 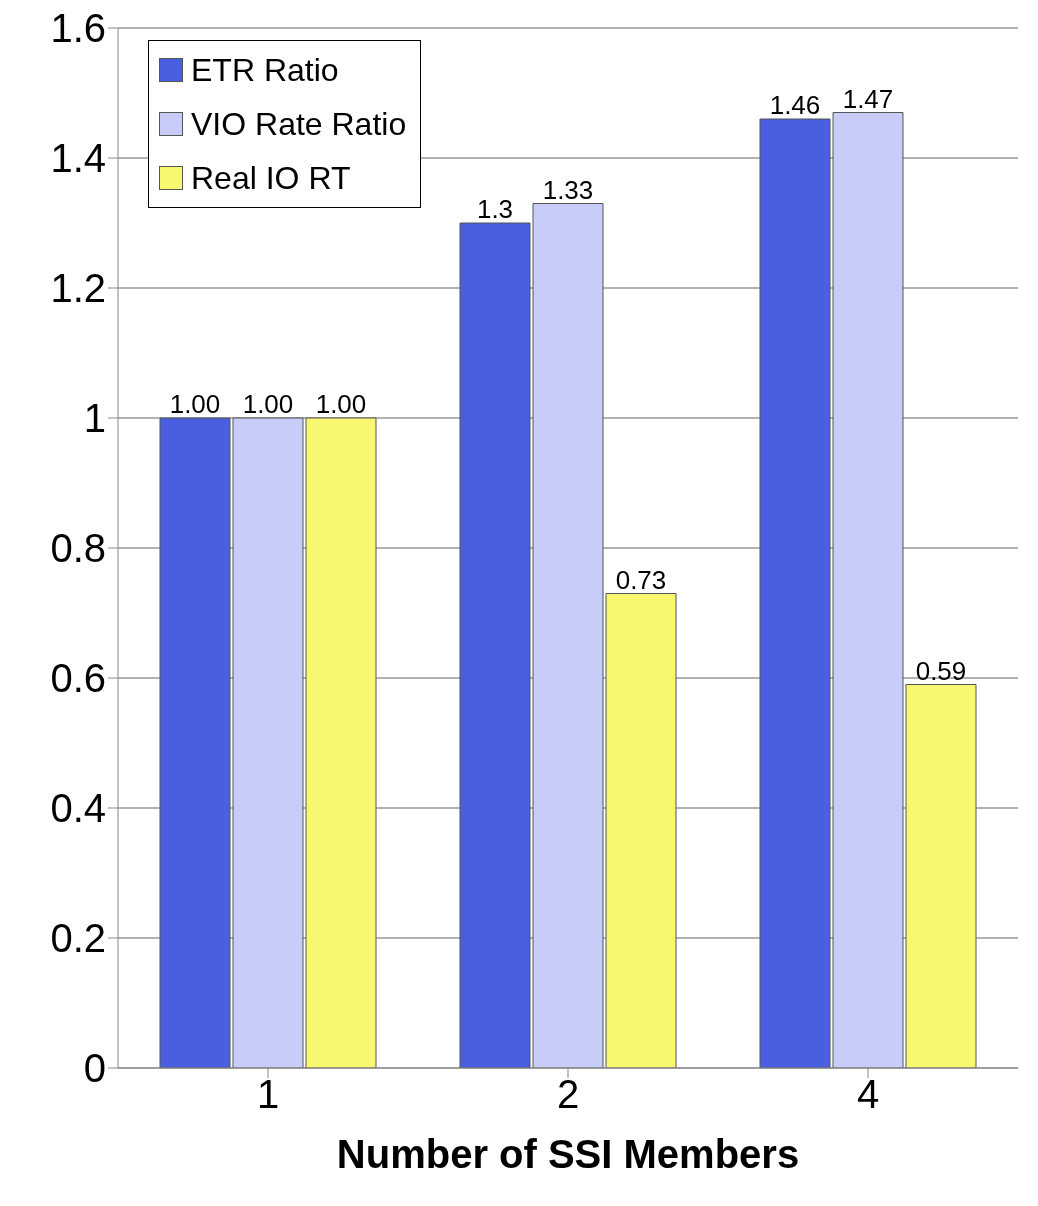 I want to click on legend-label: ETR Ratio, so click(x=265, y=70).